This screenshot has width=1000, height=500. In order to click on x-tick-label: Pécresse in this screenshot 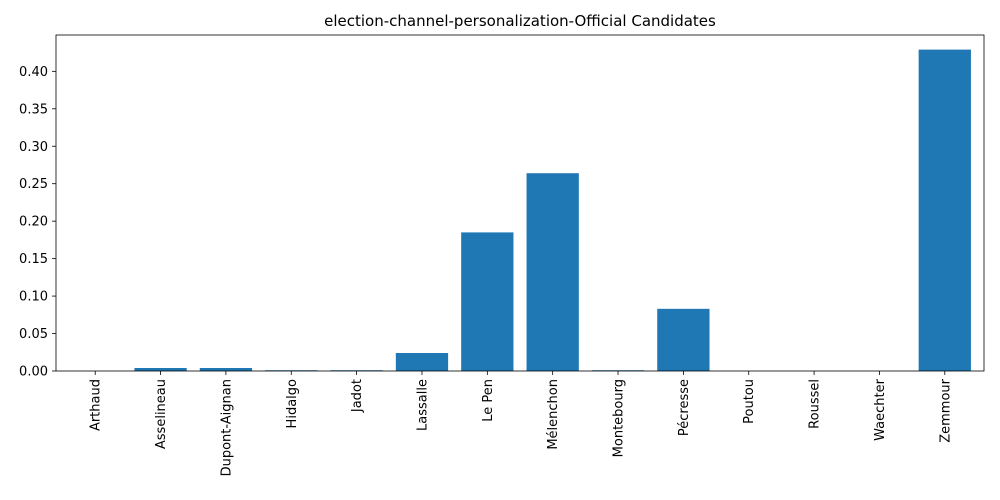, I will do `click(684, 407)`.